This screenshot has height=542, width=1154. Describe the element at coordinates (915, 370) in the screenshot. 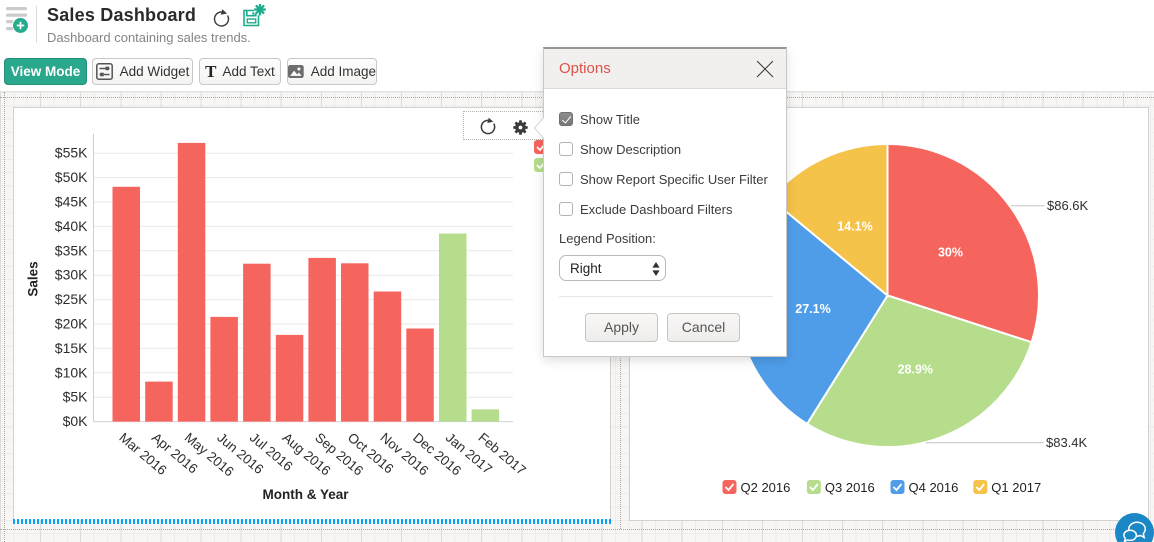

I see `svg-text: 28.9%` at that location.